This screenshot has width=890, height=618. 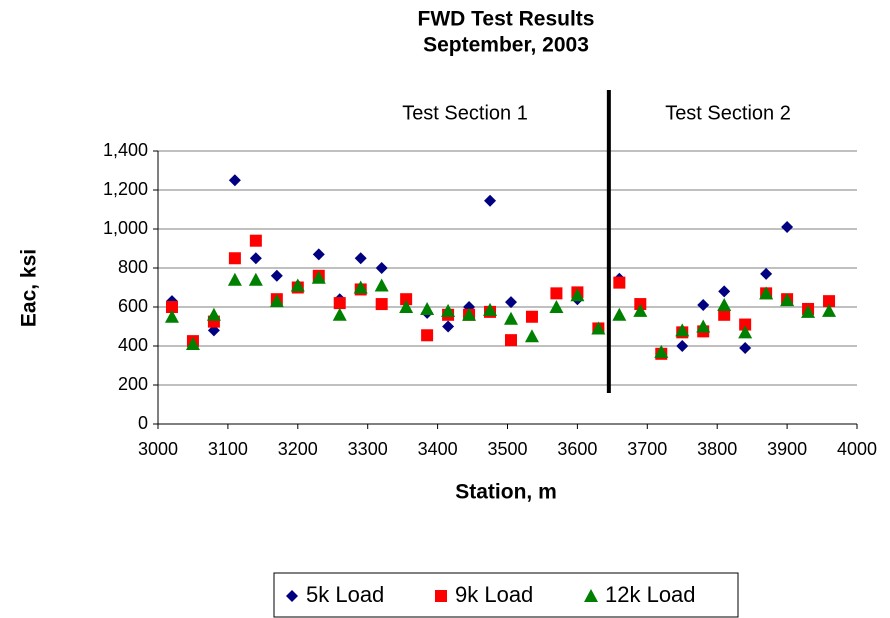 What do you see at coordinates (857, 449) in the screenshot?
I see `x-tick-label: 4000` at bounding box center [857, 449].